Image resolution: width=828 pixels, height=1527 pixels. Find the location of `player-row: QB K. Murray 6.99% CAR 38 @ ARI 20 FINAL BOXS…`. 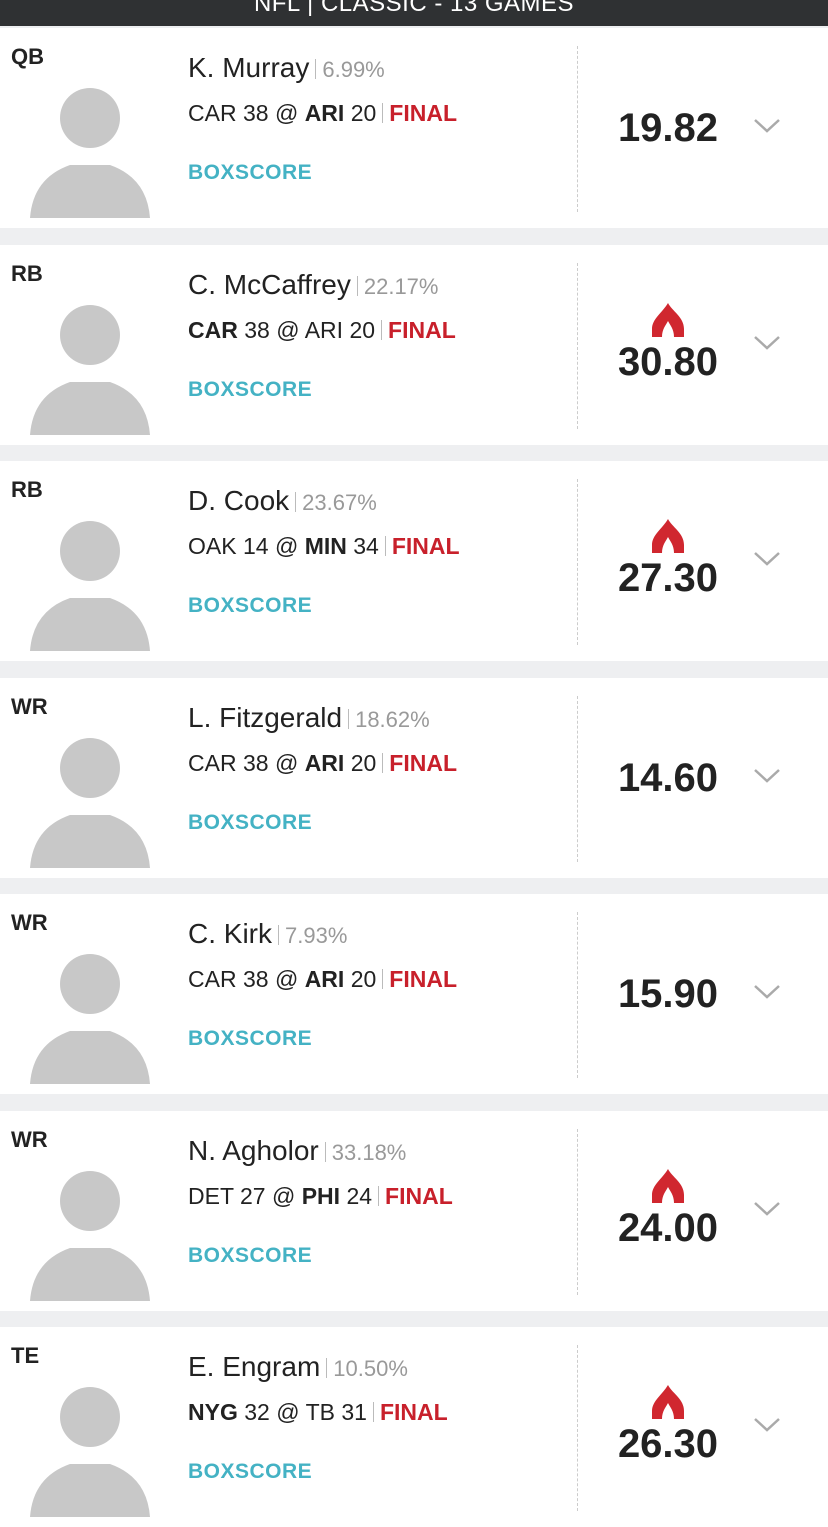

player-row: QB K. Murray 6.99% CAR 38 @ ARI 20 FINAL BOXS… is located at coordinates (414, 128).